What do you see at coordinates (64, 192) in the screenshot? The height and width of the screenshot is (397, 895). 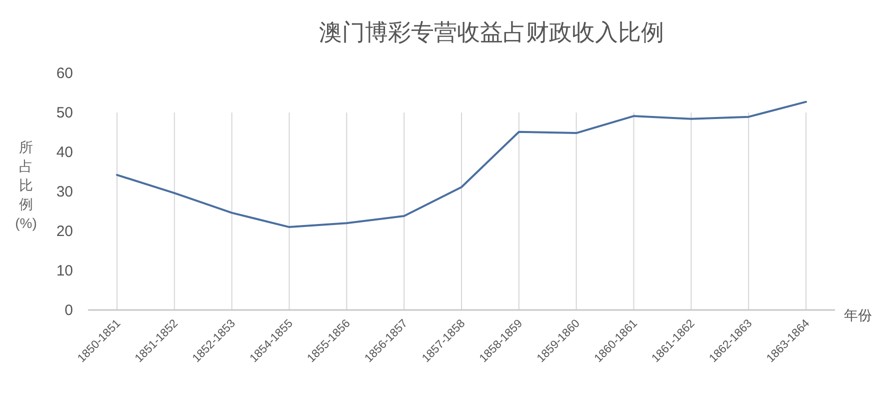 I see `y-tick-label: 30` at bounding box center [64, 192].